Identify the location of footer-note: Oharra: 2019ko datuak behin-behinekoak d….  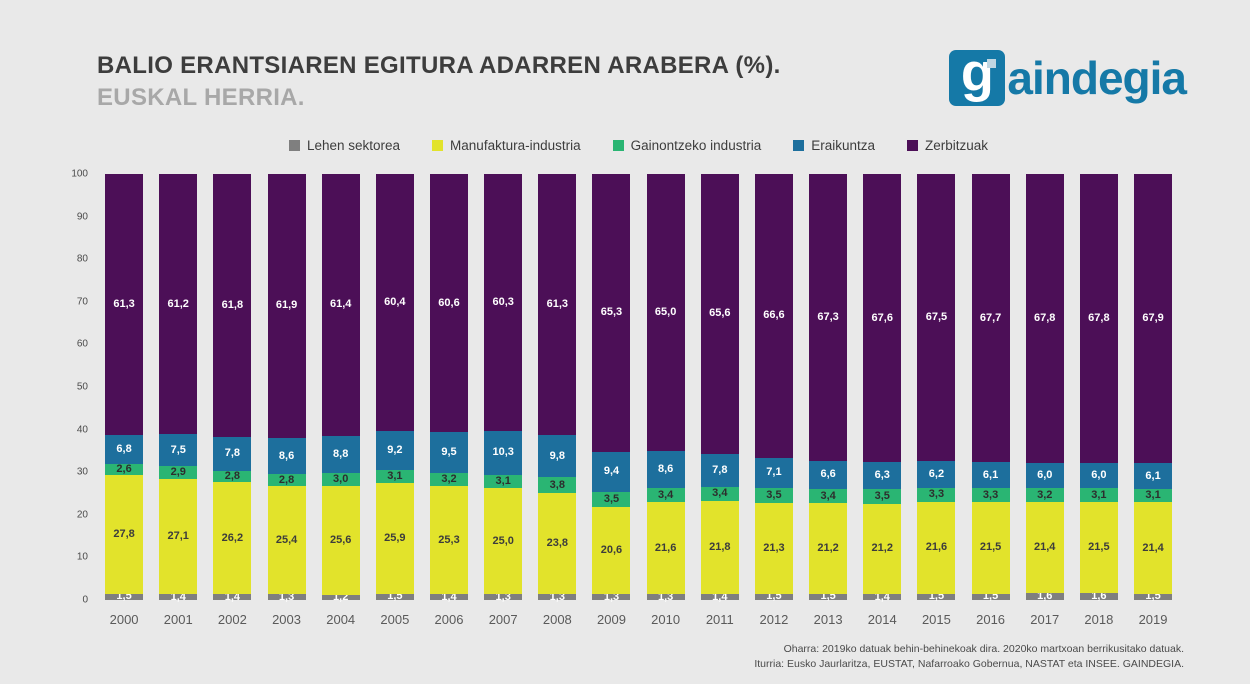
(983, 648).